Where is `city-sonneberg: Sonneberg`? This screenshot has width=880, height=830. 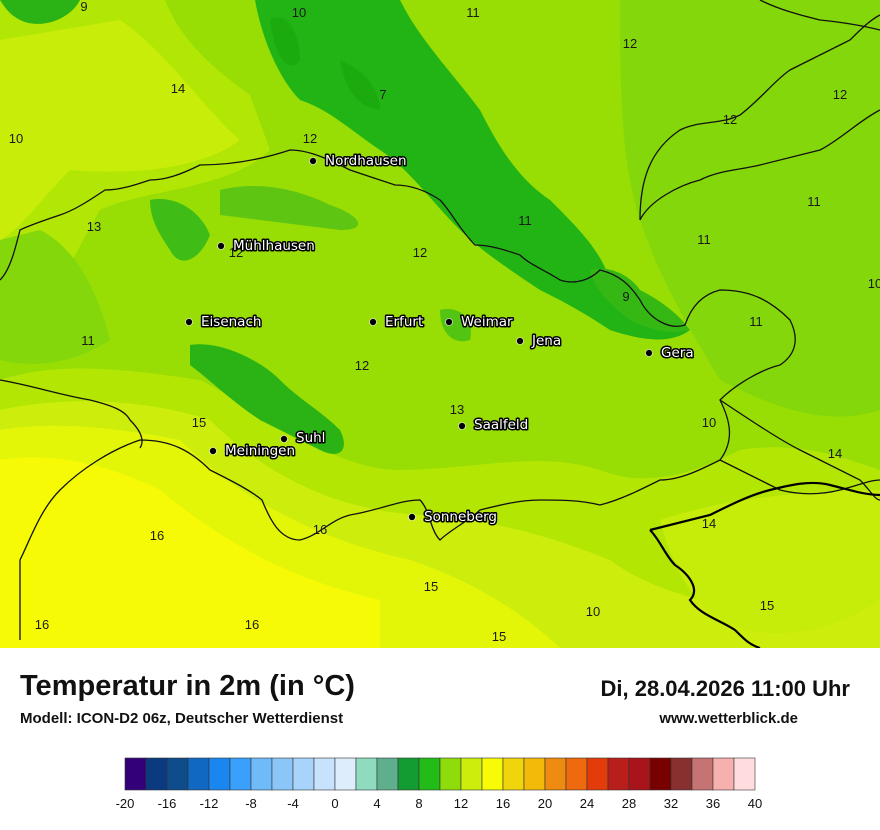 city-sonneberg: Sonneberg is located at coordinates (453, 517).